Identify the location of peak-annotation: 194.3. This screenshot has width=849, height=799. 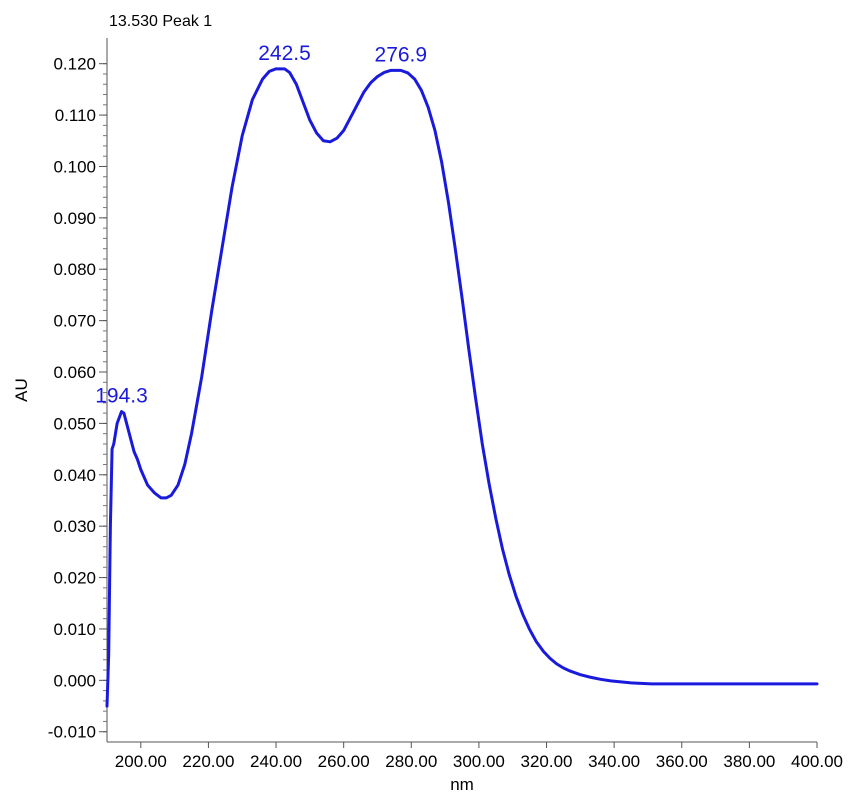
(121, 396).